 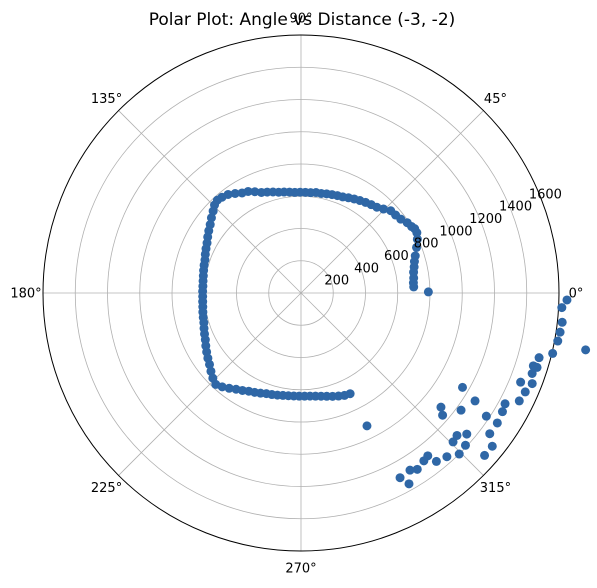 I want to click on theta-tick-label: 225°, so click(x=106, y=488).